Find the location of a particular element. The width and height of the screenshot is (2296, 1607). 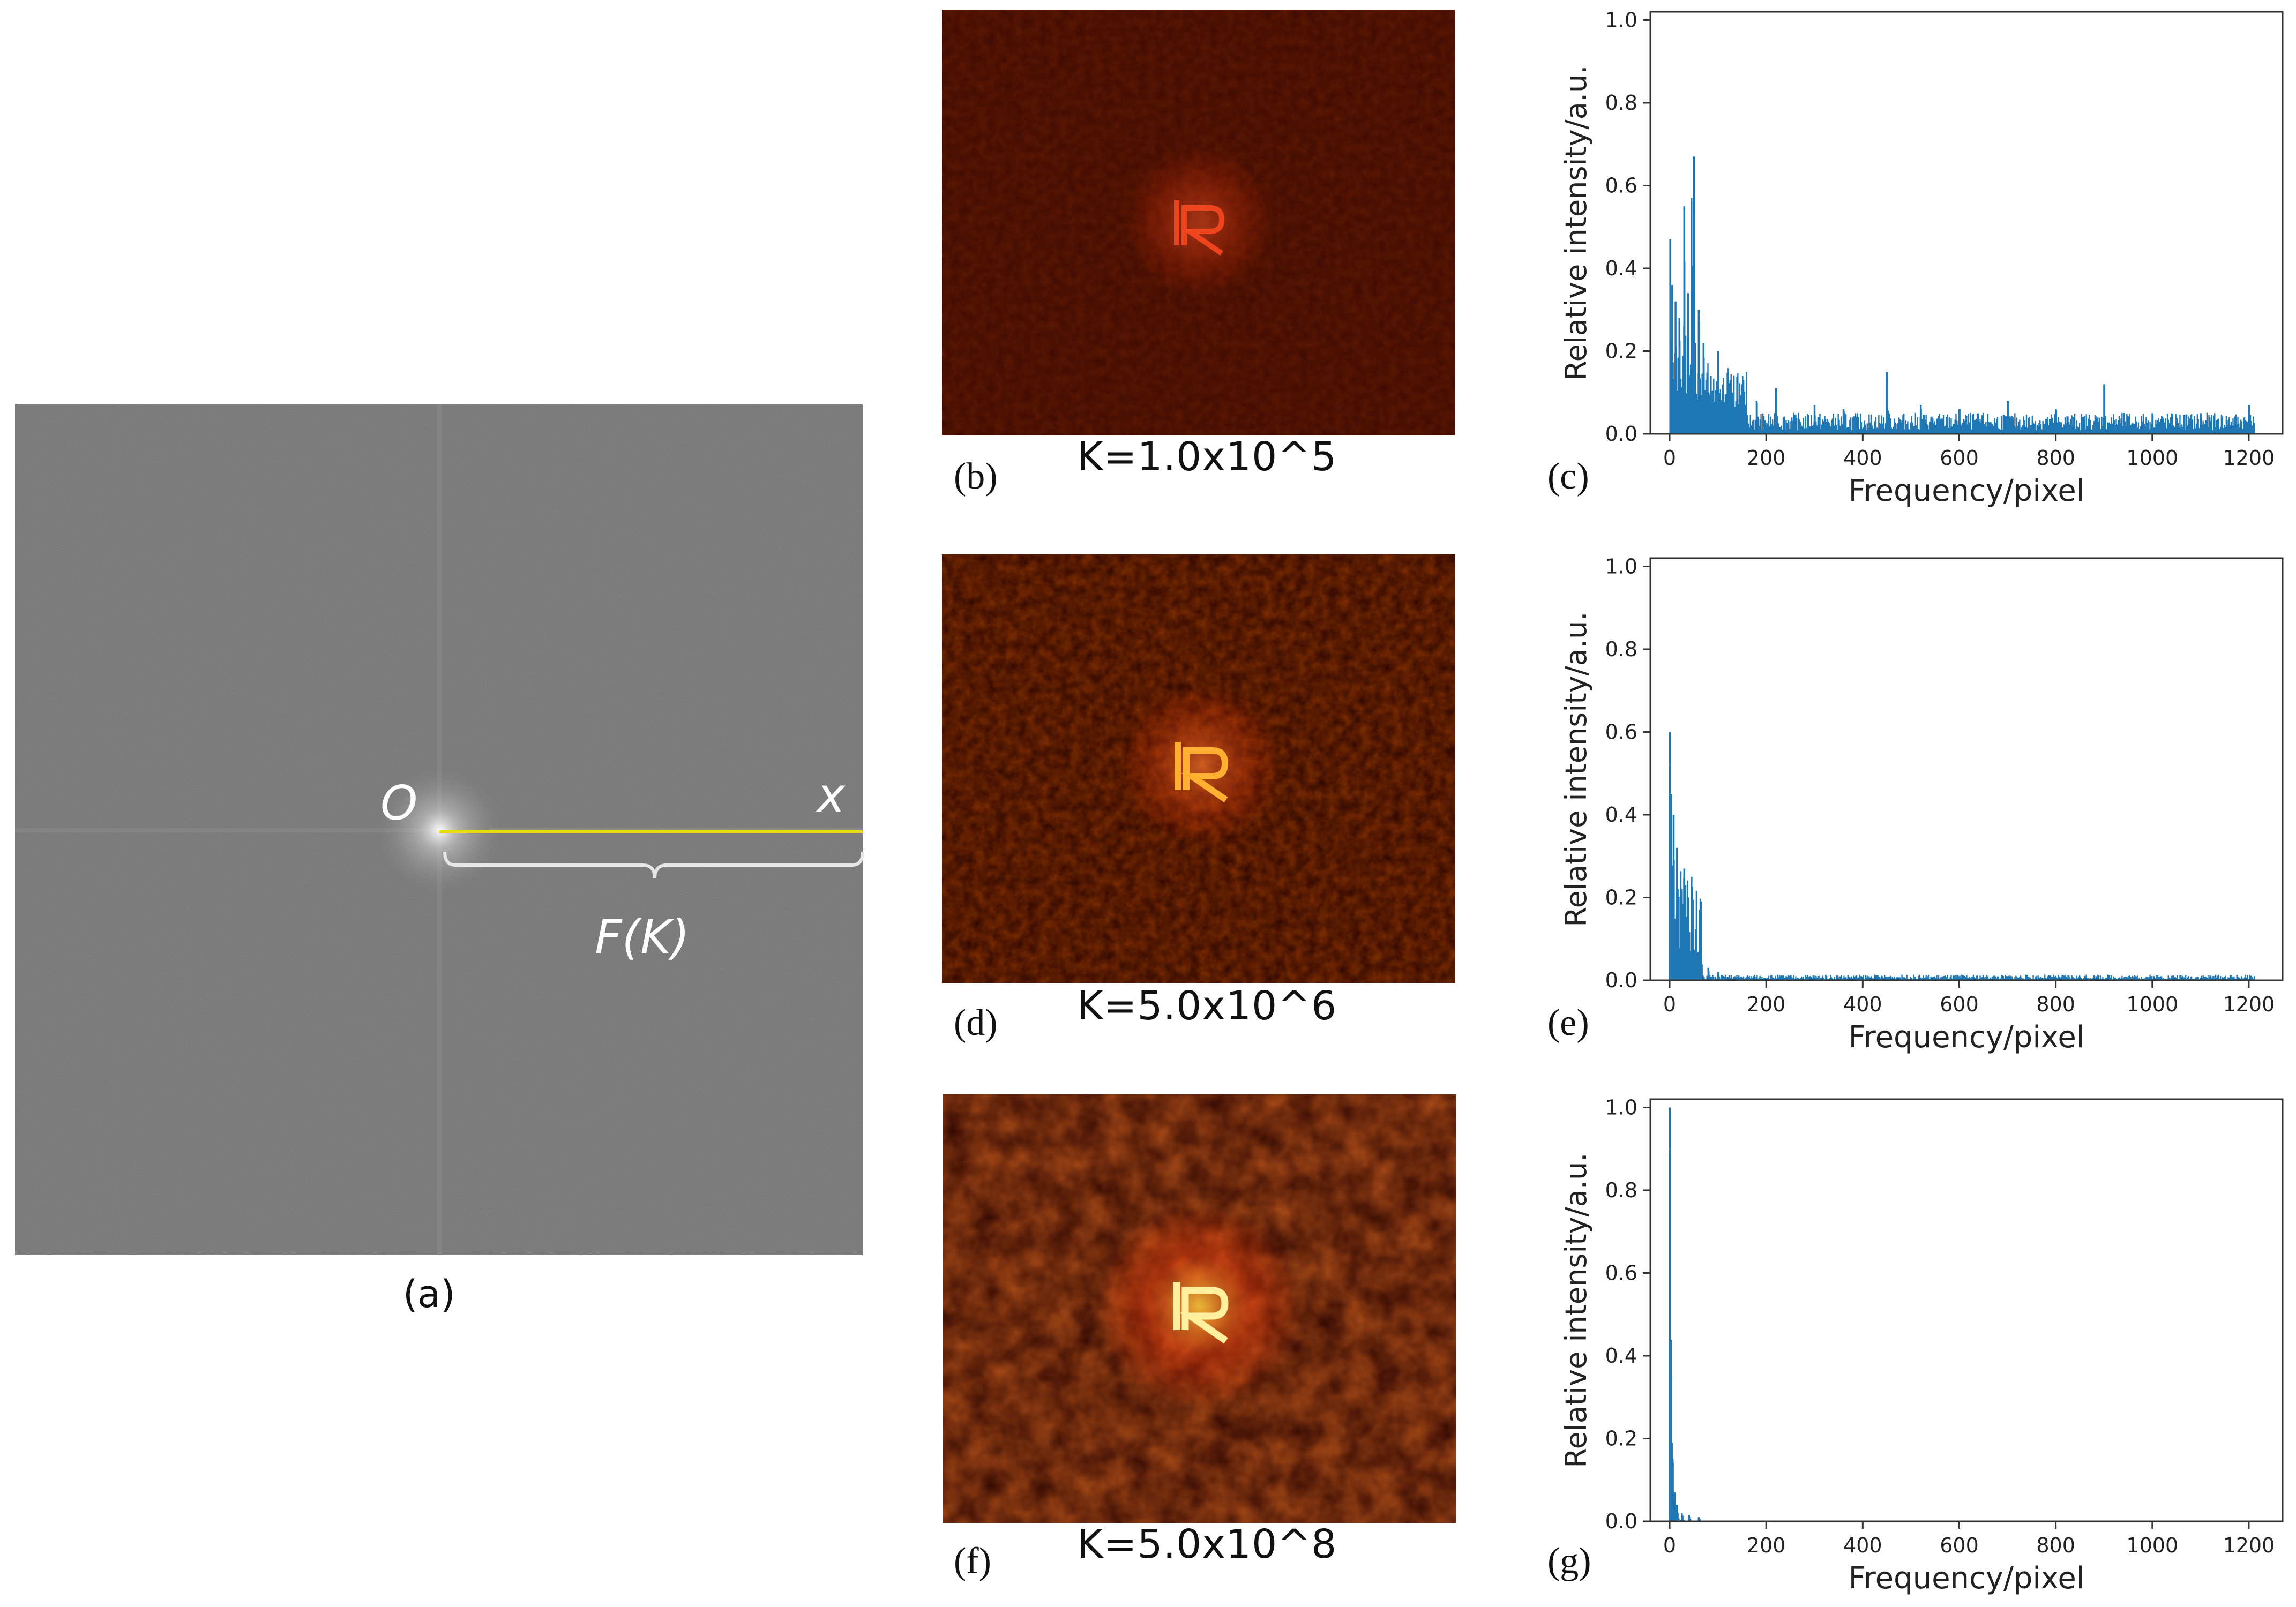

y-tick-label: 0.6 is located at coordinates (1621, 185).